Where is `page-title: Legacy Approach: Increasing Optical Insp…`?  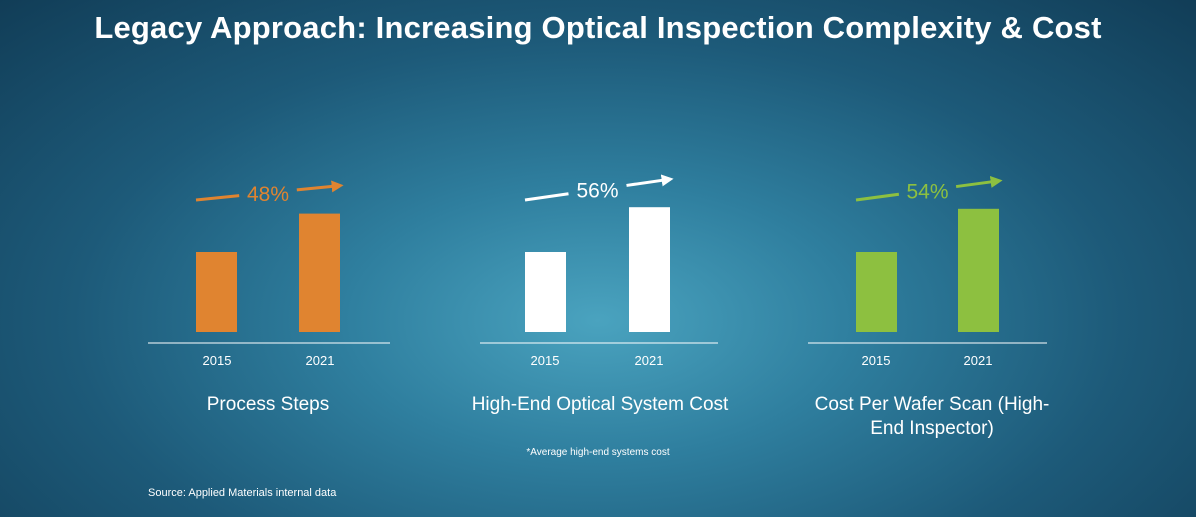
page-title: Legacy Approach: Increasing Optical Insp… is located at coordinates (598, 27).